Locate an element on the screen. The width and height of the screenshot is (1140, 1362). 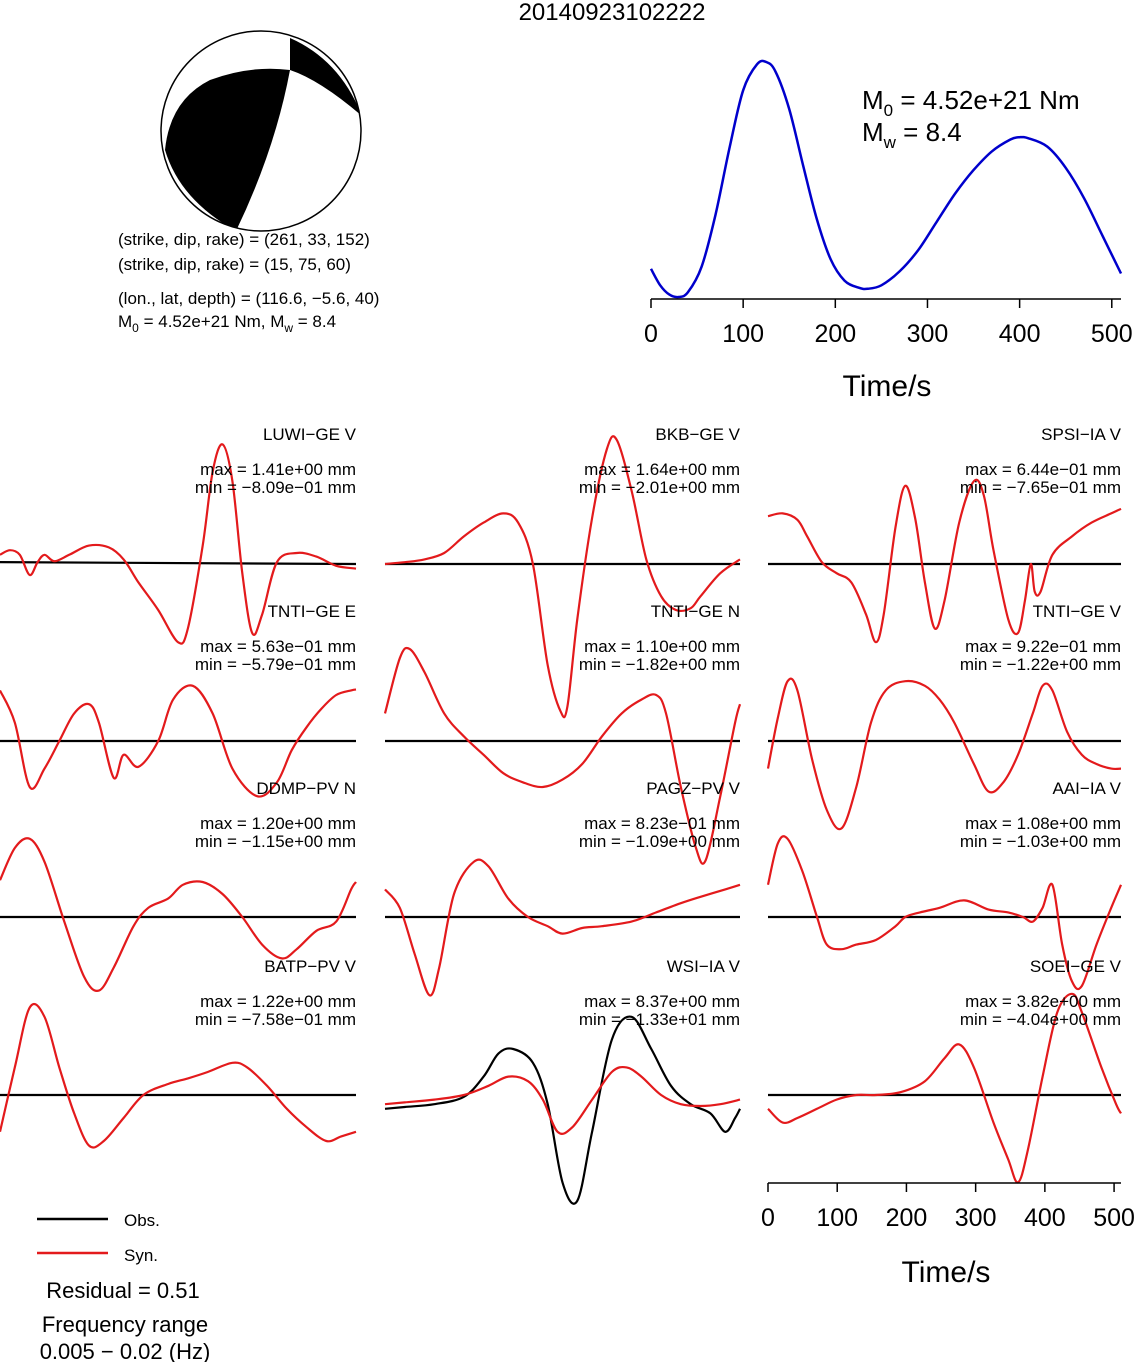
residual: Residual = 0.51 is located at coordinates (123, 1290).